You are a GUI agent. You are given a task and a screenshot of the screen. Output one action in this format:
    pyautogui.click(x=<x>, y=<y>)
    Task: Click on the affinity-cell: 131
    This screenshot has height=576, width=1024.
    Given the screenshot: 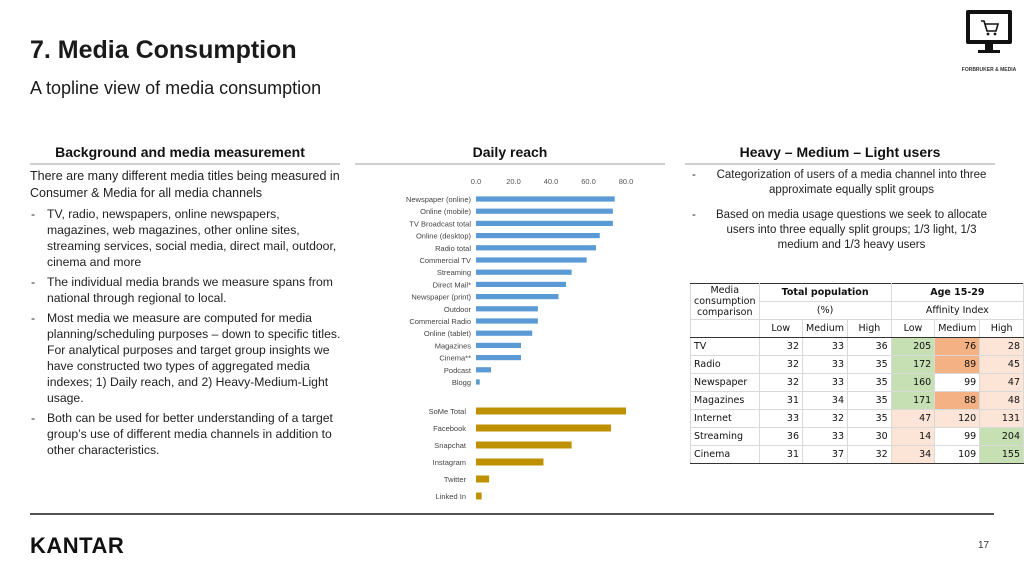 What is the action you would take?
    pyautogui.click(x=1001, y=418)
    